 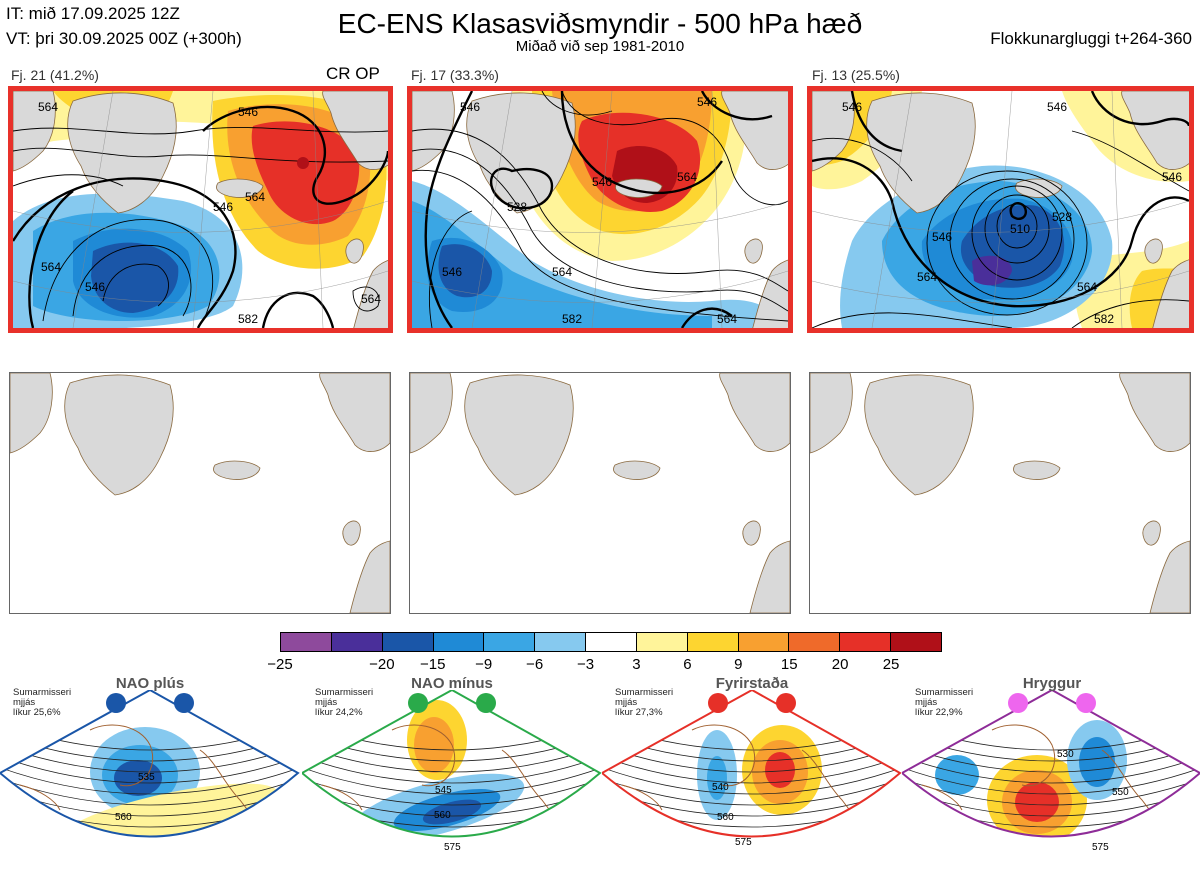 I want to click on regime-panel: 530 550 575, so click(x=1050, y=779).